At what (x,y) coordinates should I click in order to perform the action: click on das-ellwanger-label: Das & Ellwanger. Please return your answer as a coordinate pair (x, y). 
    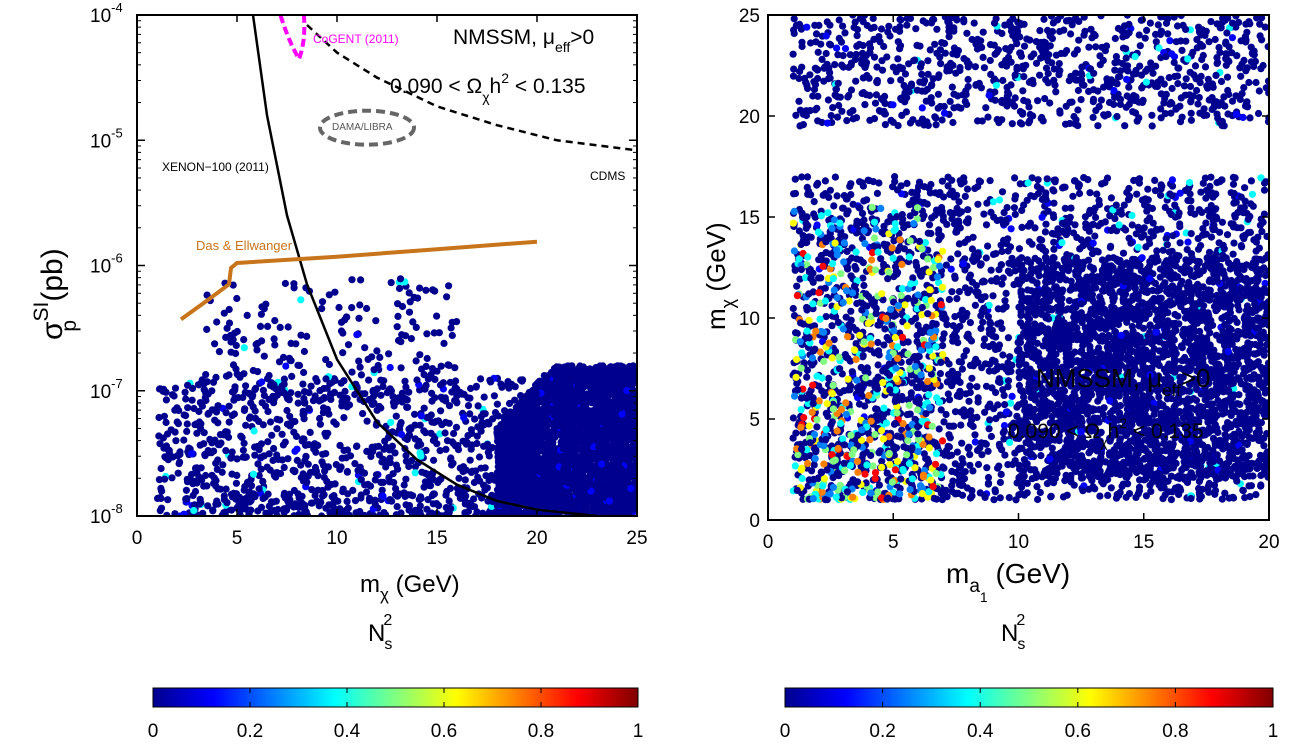
    Looking at the image, I should click on (244, 245).